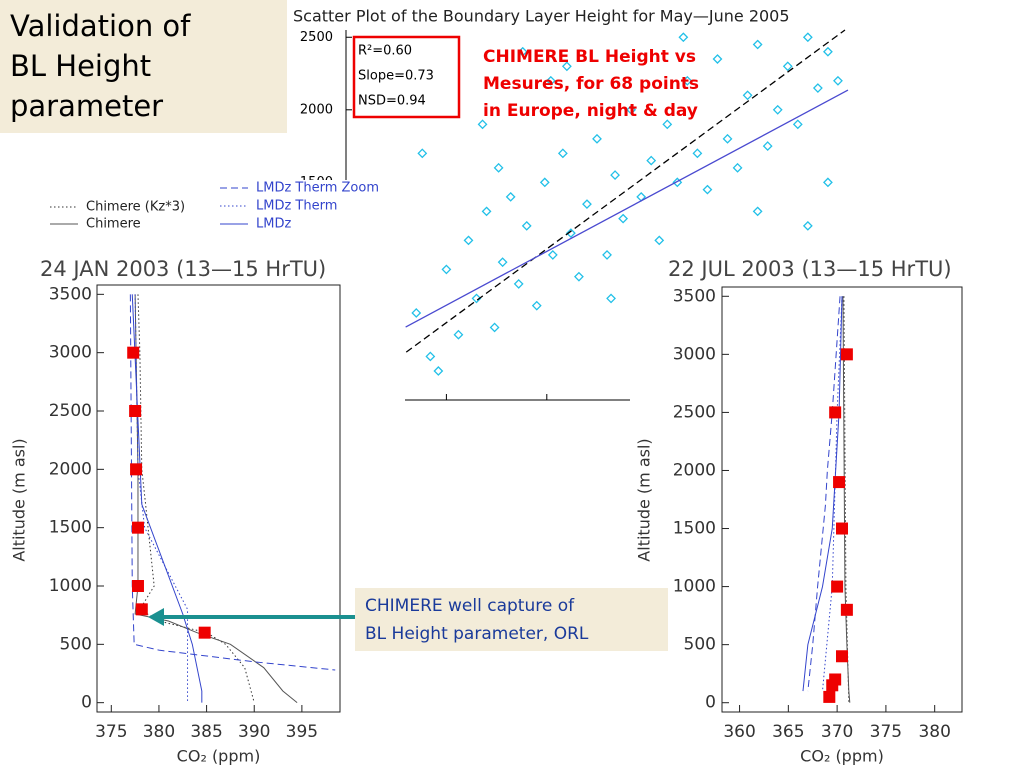 This screenshot has width=1024, height=768. I want to click on x-tick-label: 390, so click(254, 732).